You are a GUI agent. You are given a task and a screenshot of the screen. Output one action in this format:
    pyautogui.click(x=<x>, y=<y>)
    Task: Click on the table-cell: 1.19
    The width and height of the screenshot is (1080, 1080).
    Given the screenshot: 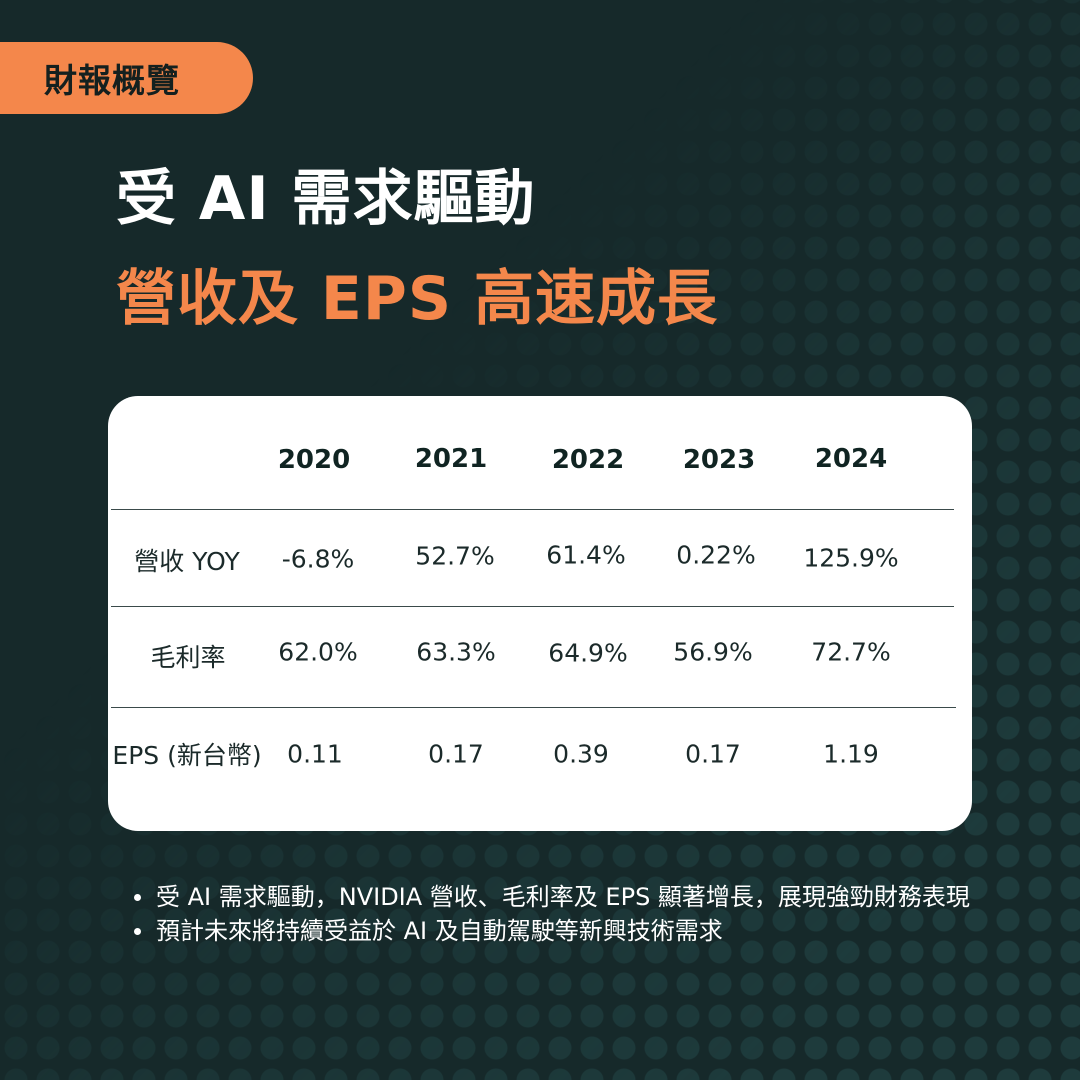 What is the action you would take?
    pyautogui.click(x=851, y=754)
    